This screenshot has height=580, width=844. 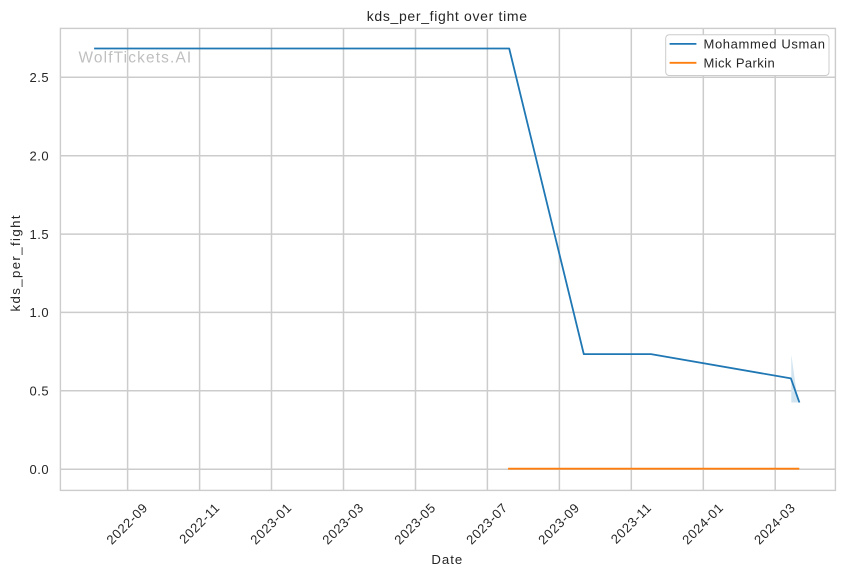 What do you see at coordinates (740, 63) in the screenshot?
I see `svg-text: Mick Parkin` at bounding box center [740, 63].